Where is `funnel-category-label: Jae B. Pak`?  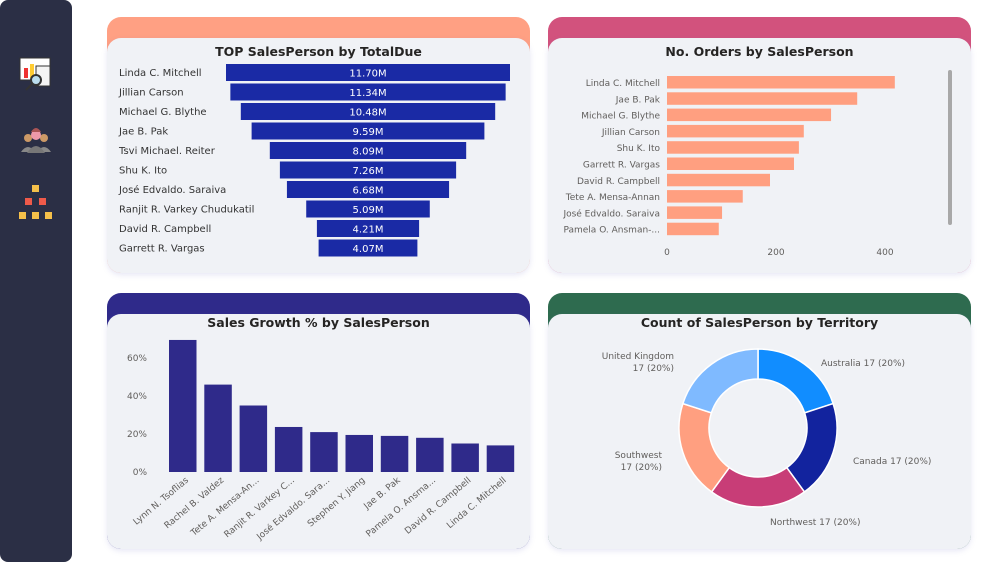
funnel-category-label: Jae B. Pak is located at coordinates (143, 132).